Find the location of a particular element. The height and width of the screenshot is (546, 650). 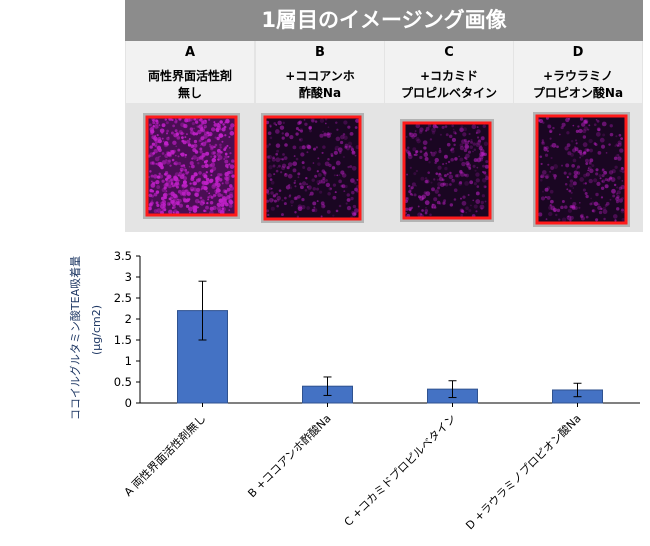

column-label-line2: プロピルベタイン is located at coordinates (448, 93).